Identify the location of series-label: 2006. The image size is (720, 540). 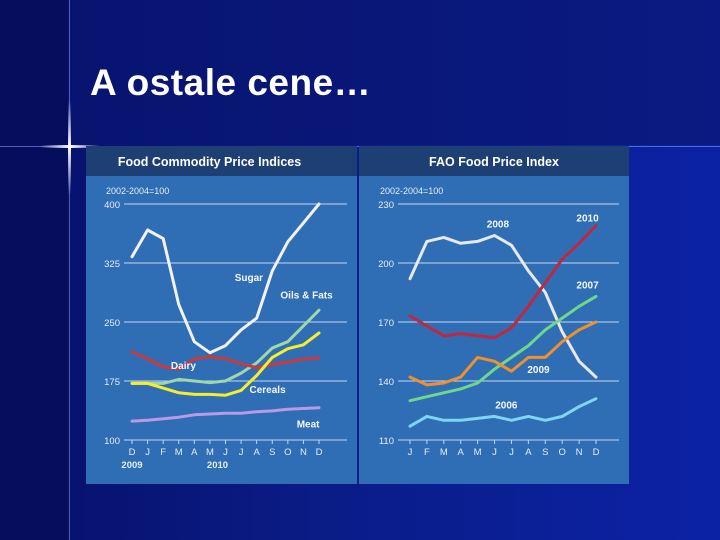
(506, 406).